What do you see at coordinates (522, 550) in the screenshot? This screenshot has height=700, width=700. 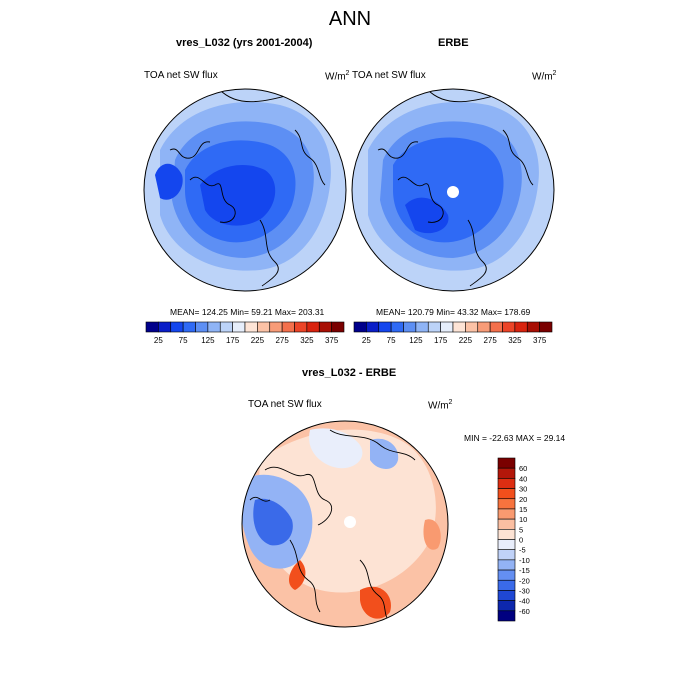 I see `colorbar-diff-tick-label: -5` at bounding box center [522, 550].